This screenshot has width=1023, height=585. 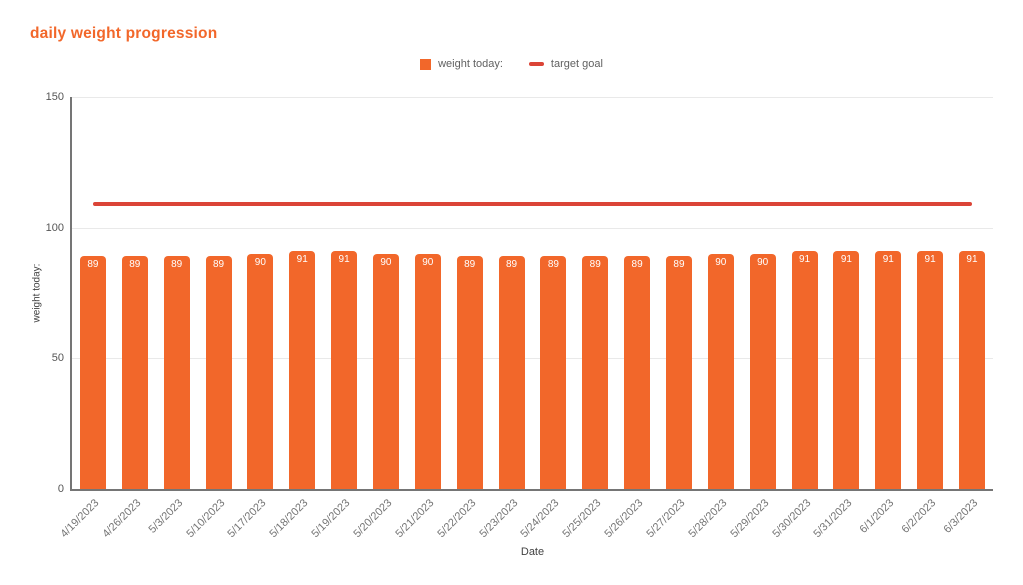 I want to click on x-tick-label: 4/19/2023, so click(x=80, y=519).